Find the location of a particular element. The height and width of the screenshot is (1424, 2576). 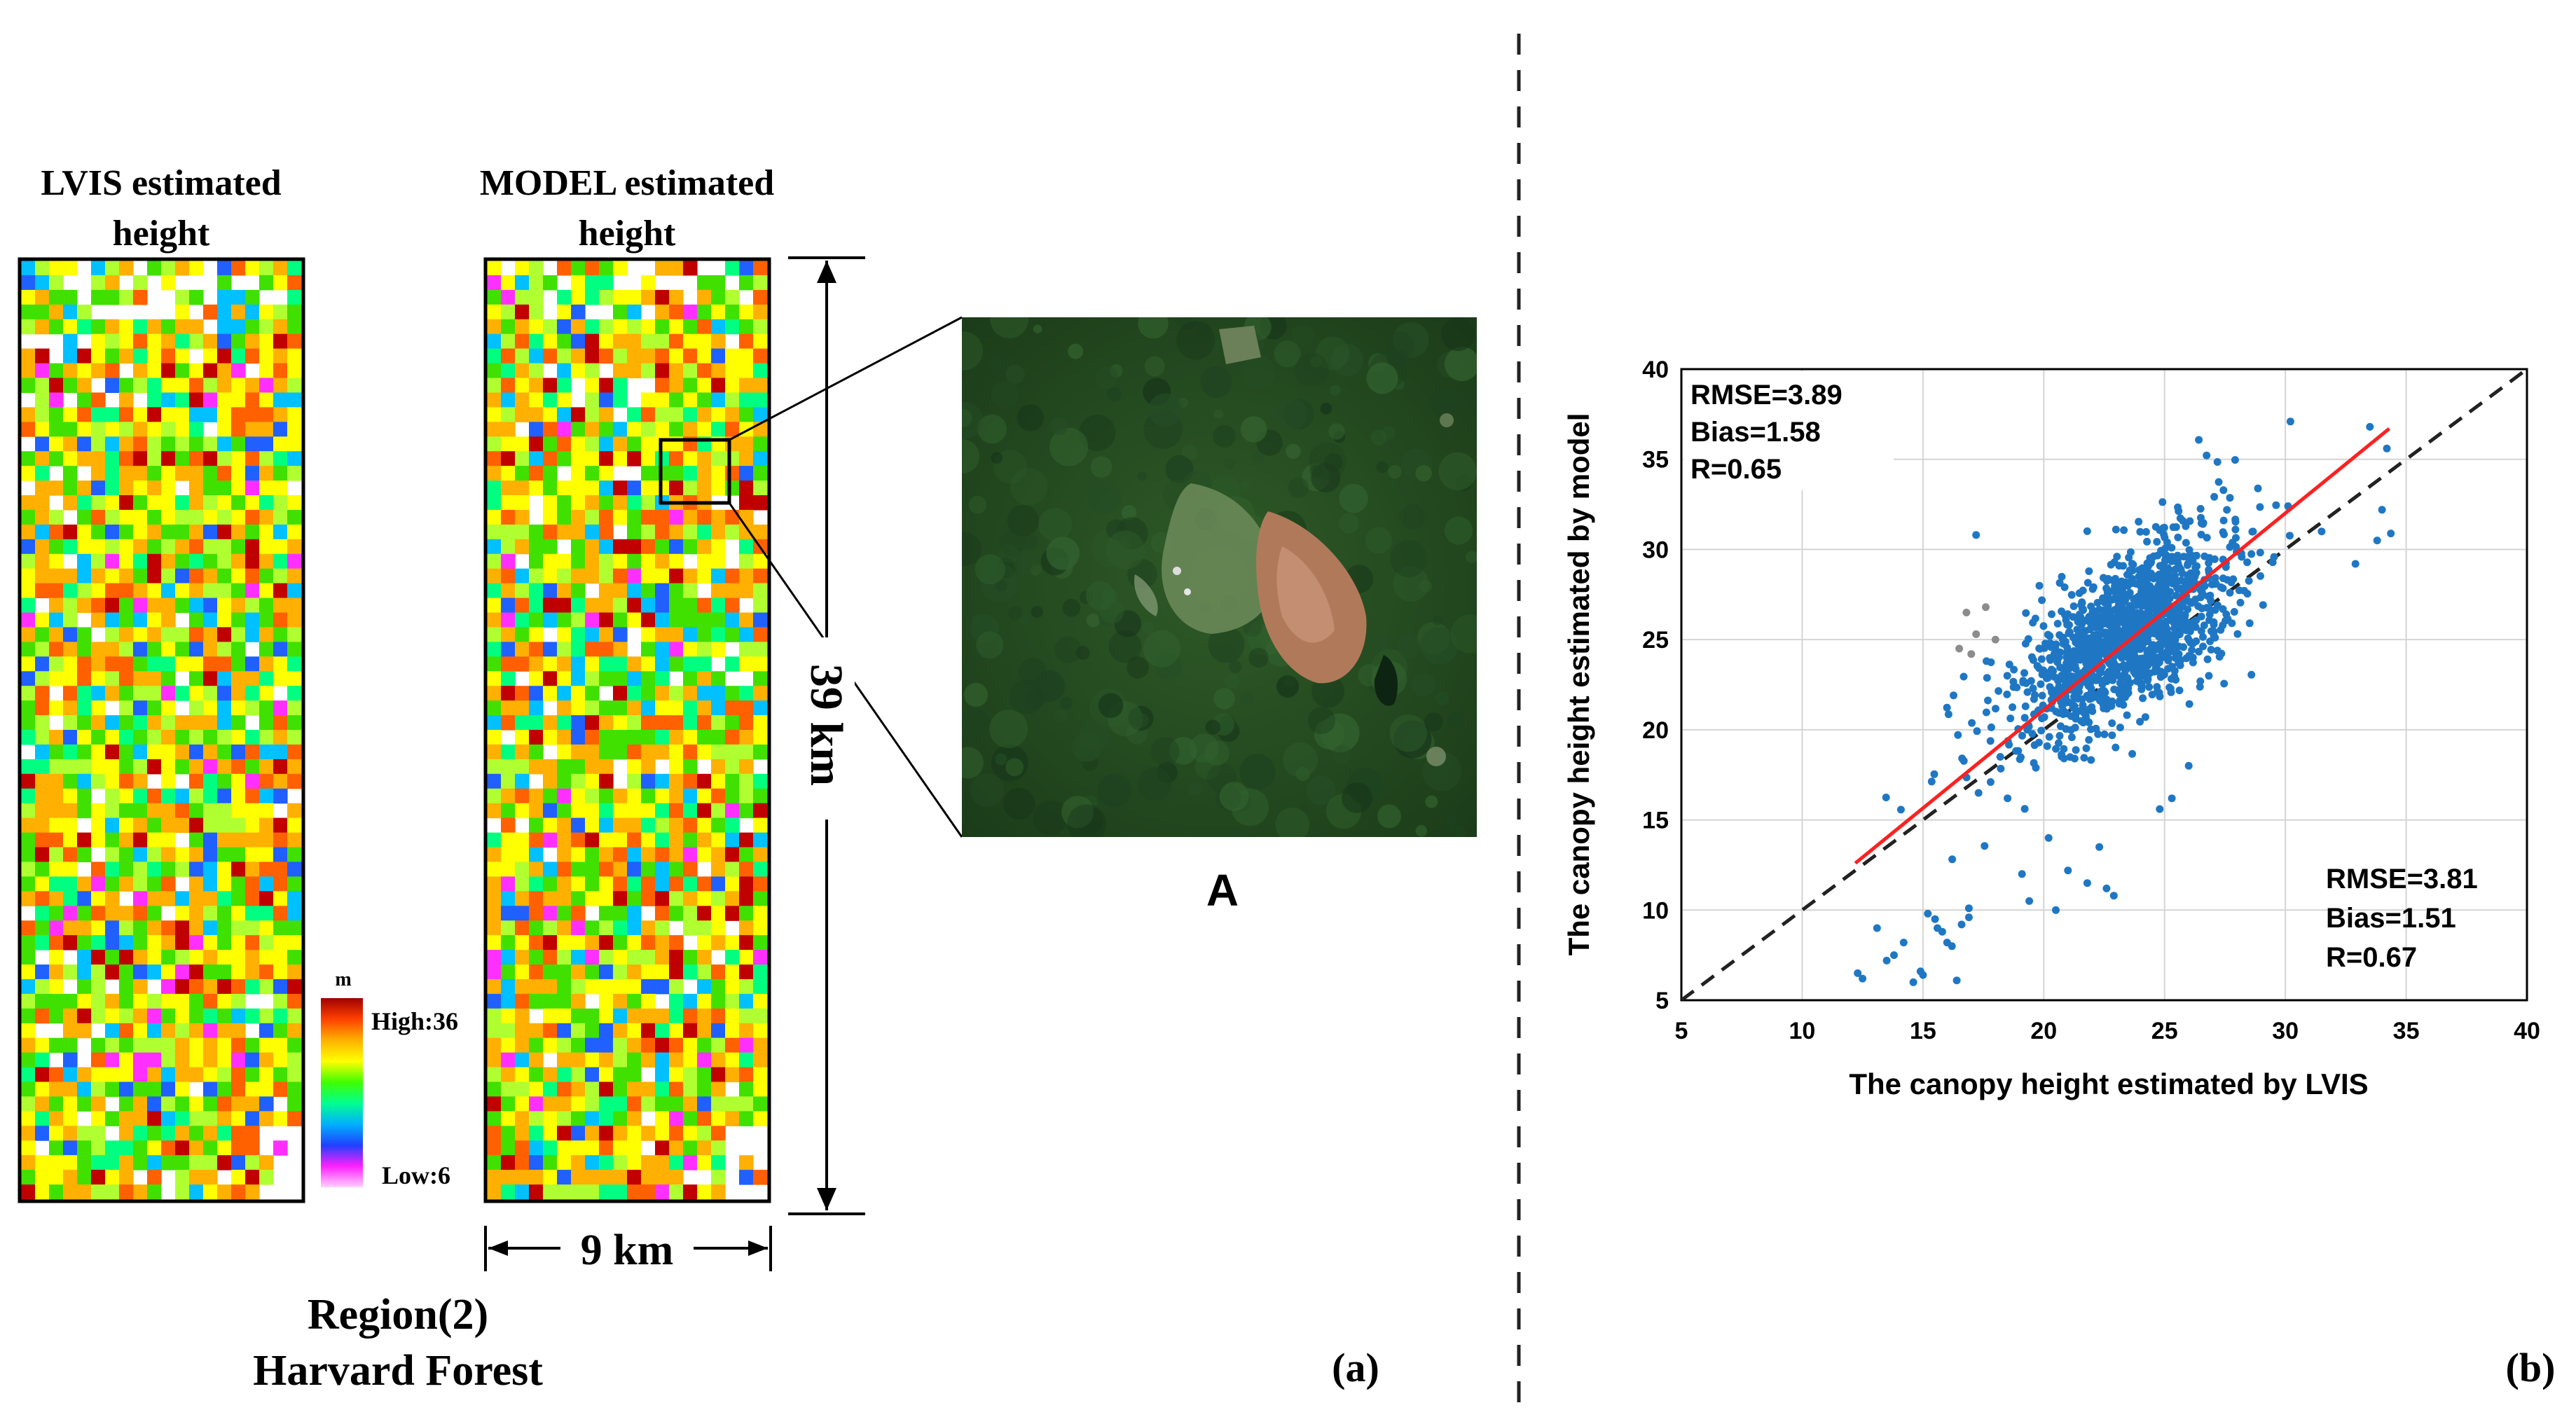

x-tick-label: 35 is located at coordinates (2406, 1031).